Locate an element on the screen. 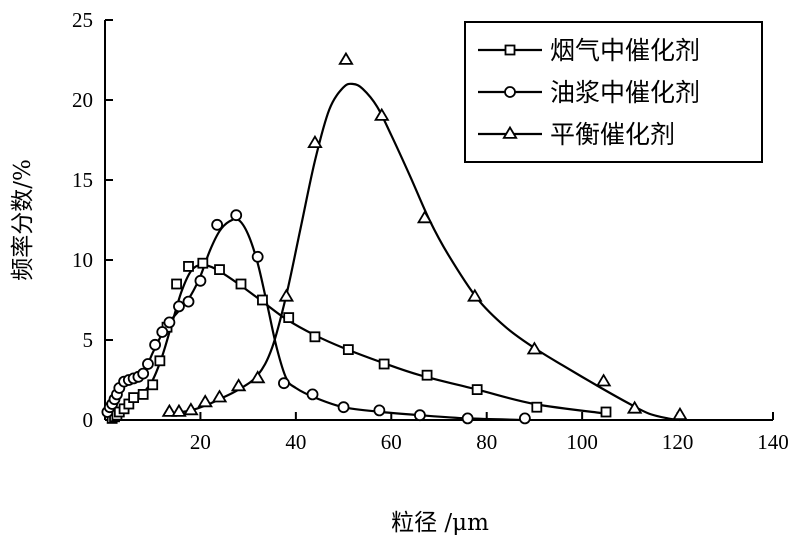 Image resolution: width=796 pixels, height=543 pixels. x-tick-label: 80 is located at coordinates (486, 442).